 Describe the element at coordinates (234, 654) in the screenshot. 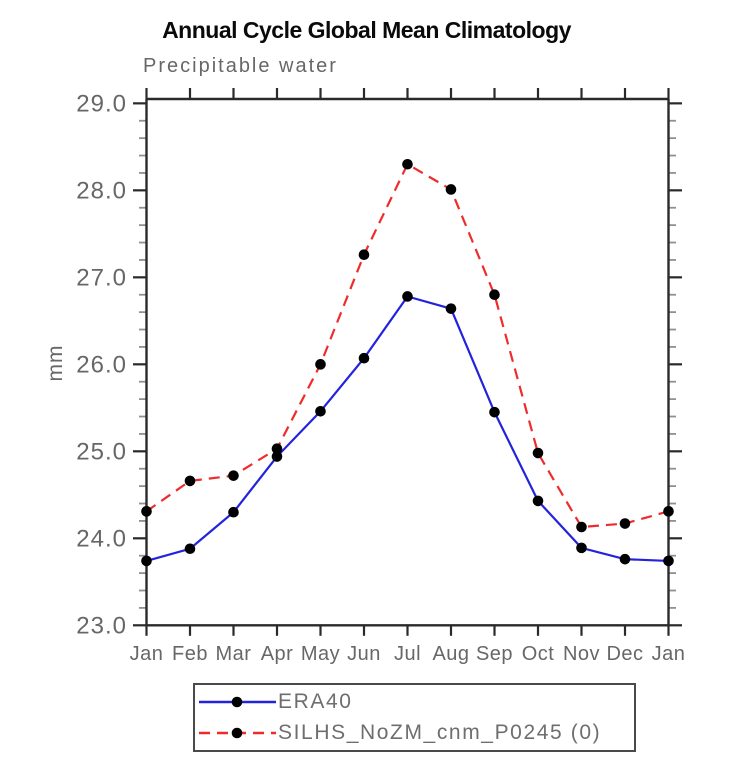

I see `svg-text: Mar` at that location.